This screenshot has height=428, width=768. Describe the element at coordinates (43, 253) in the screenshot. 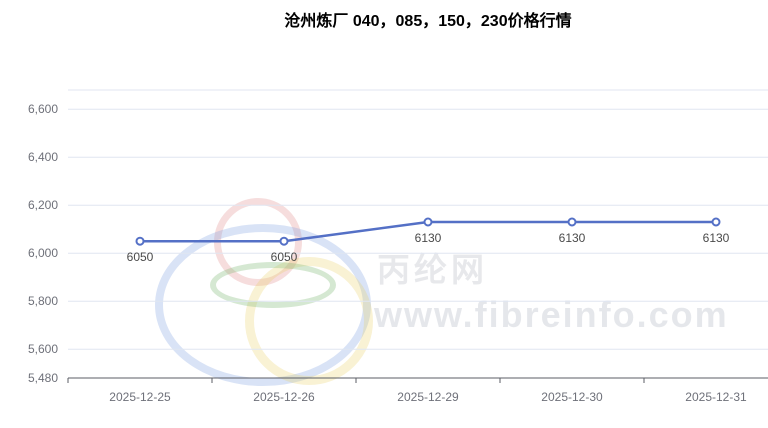

I see `y-axis-label: 6,000` at that location.